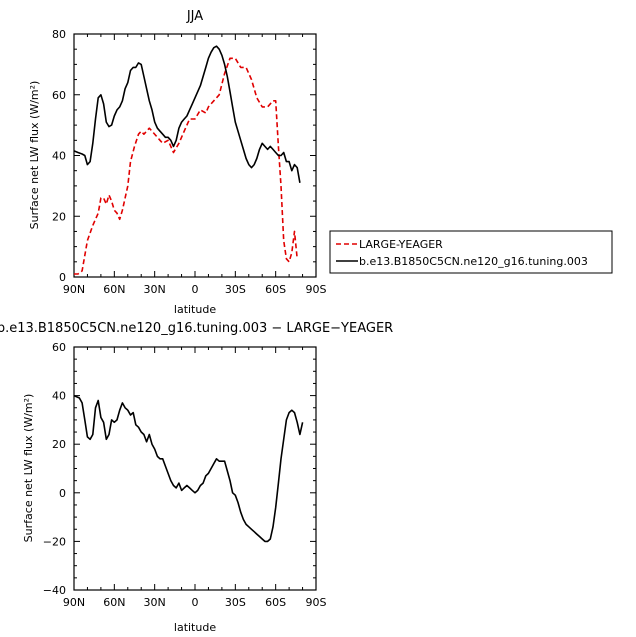 The width and height of the screenshot is (636, 637). What do you see at coordinates (473, 261) in the screenshot?
I see `legend-label-tuning: b.e13.B1850C5CN.ne120_g16.tuning.003` at bounding box center [473, 261].